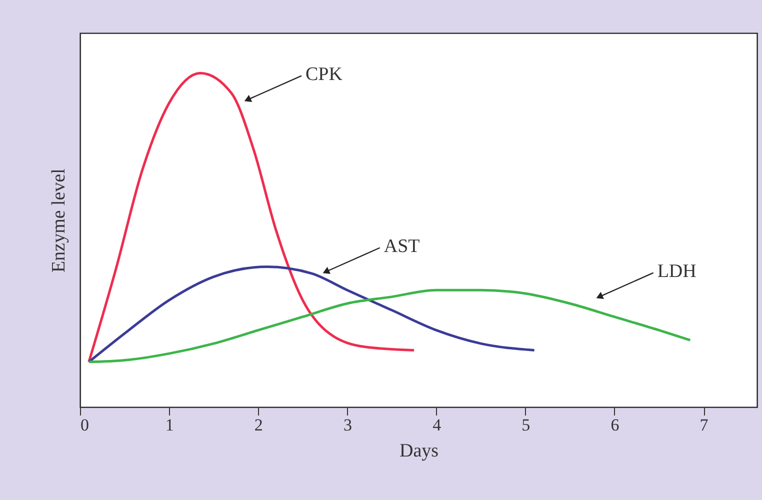 This screenshot has width=762, height=500. What do you see at coordinates (402, 246) in the screenshot?
I see `annotation: AST` at bounding box center [402, 246].